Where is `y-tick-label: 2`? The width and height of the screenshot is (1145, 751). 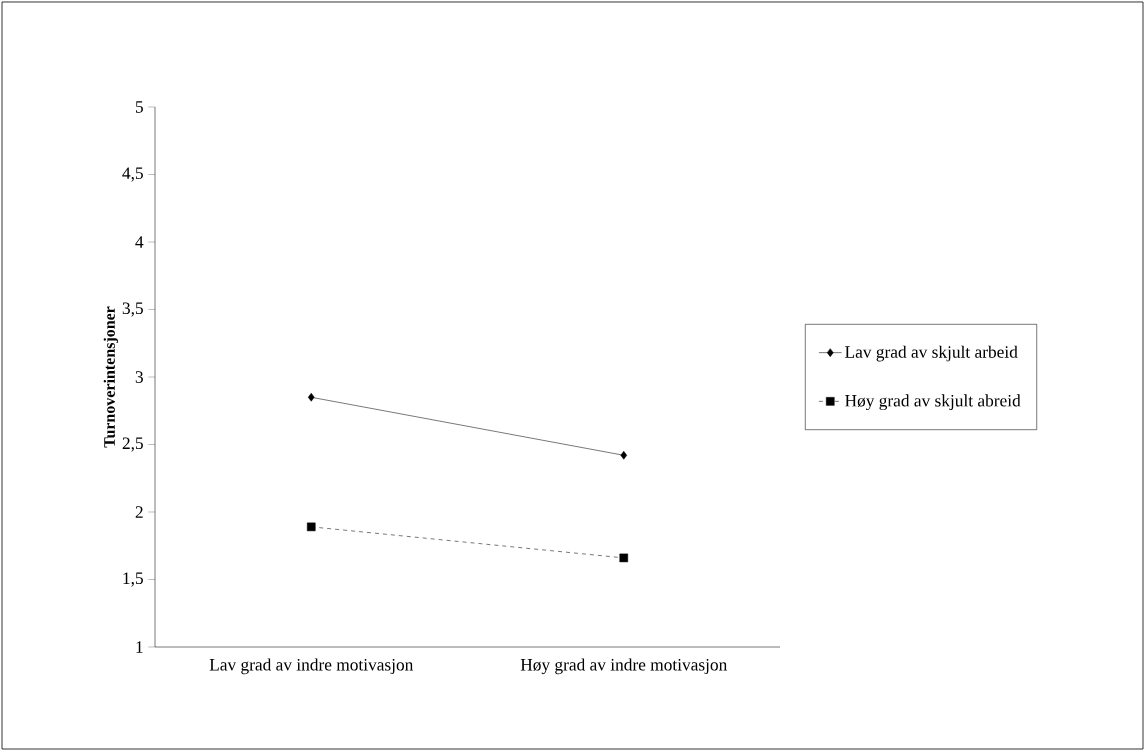
y-tick-label: 2 is located at coordinates (139, 512).